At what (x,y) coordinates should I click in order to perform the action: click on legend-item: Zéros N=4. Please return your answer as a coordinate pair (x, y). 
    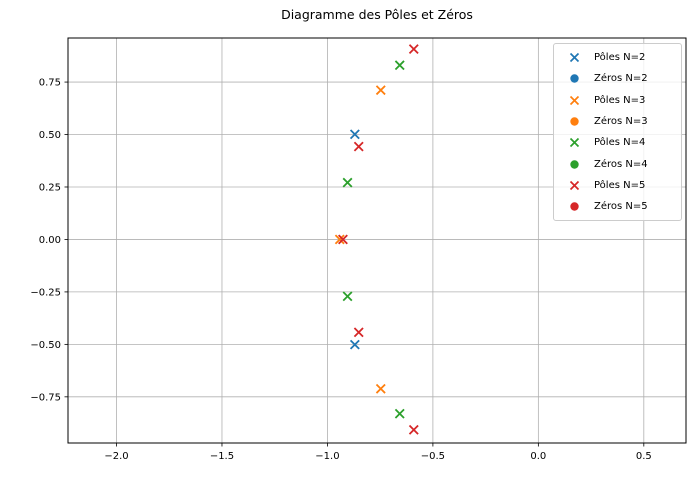
    Looking at the image, I should click on (617, 163).